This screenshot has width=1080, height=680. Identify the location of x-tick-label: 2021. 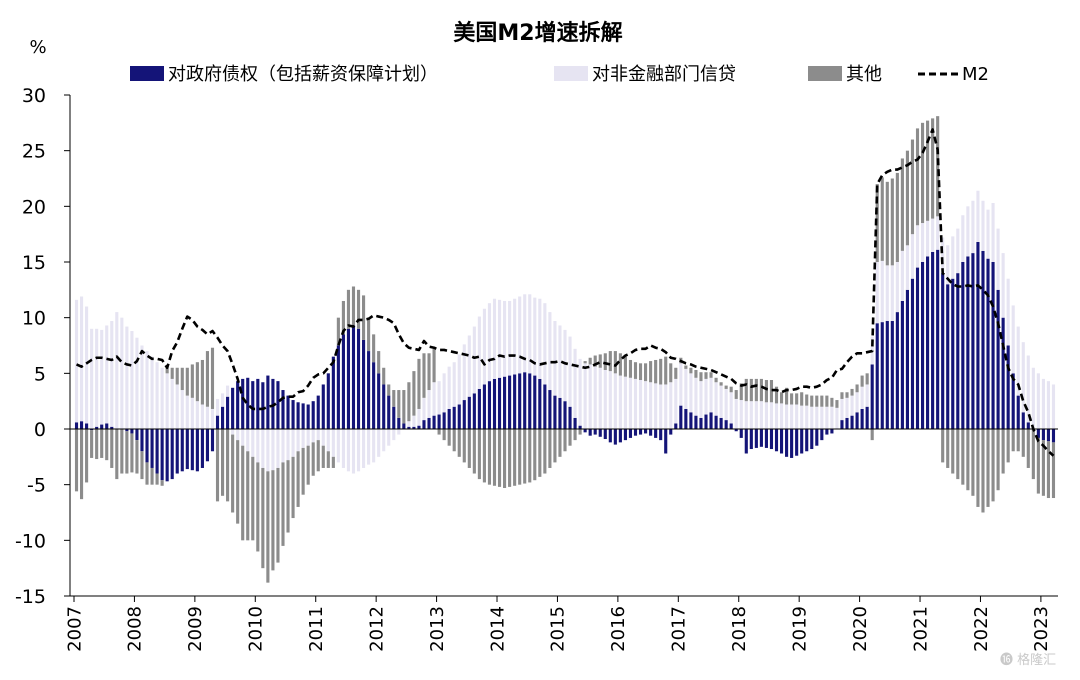
(920, 629).